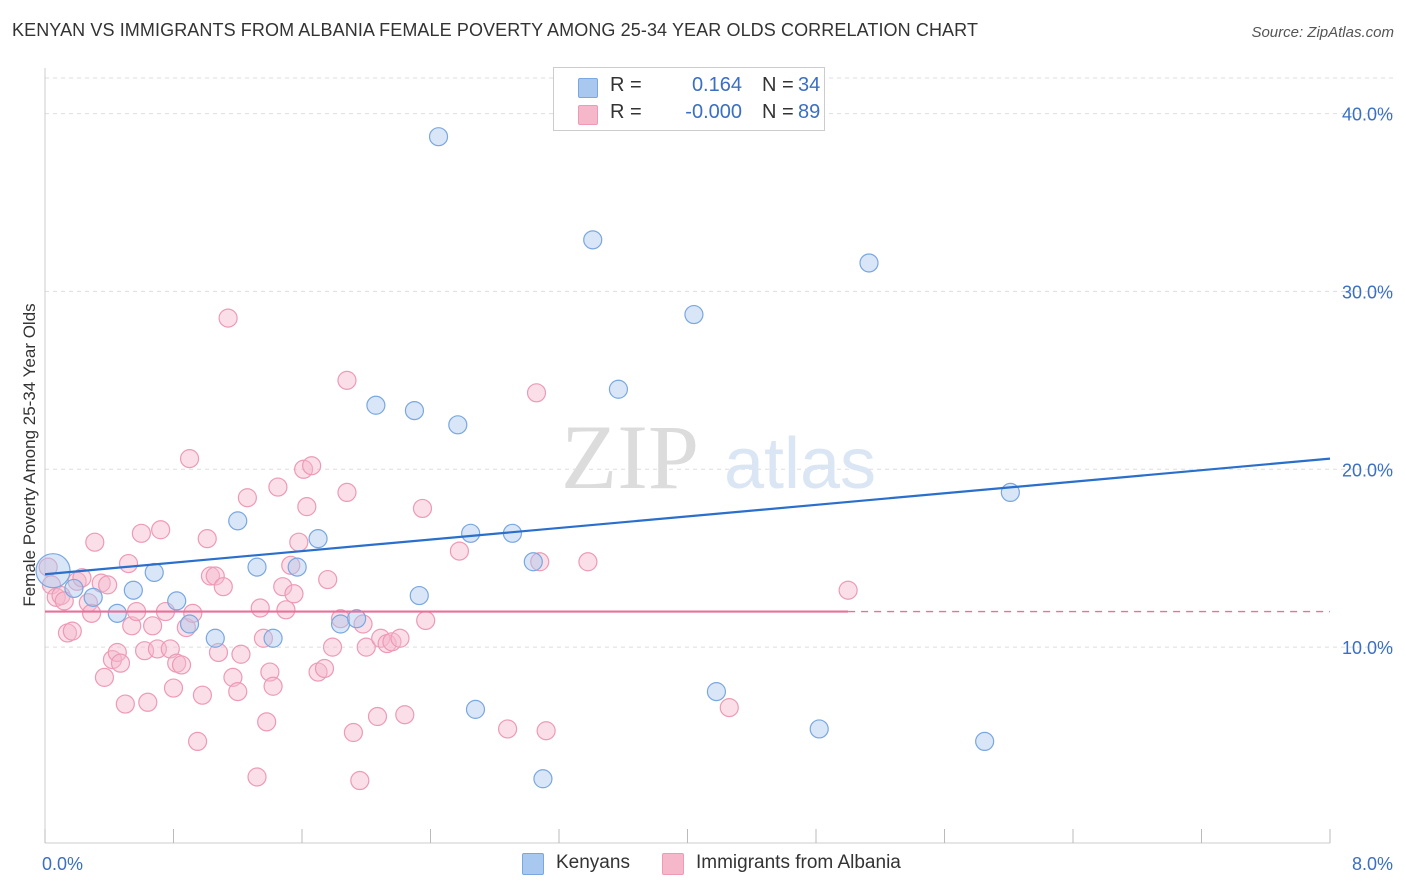 This screenshot has width=1406, height=892. Describe the element at coordinates (1372, 864) in the screenshot. I see `x-tick-label: 8.0%` at that location.